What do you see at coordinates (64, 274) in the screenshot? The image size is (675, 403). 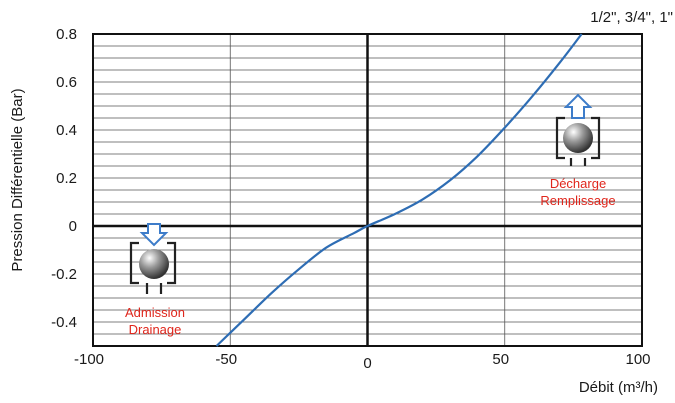 I see `y-tick-label: -0.2` at bounding box center [64, 274].